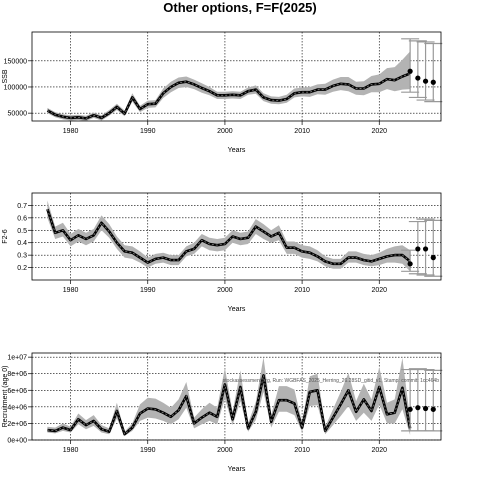 The width and height of the screenshot is (480, 480). What do you see at coordinates (18, 114) in the screenshot?
I see `y-tick-label-0: 50000` at bounding box center [18, 114].